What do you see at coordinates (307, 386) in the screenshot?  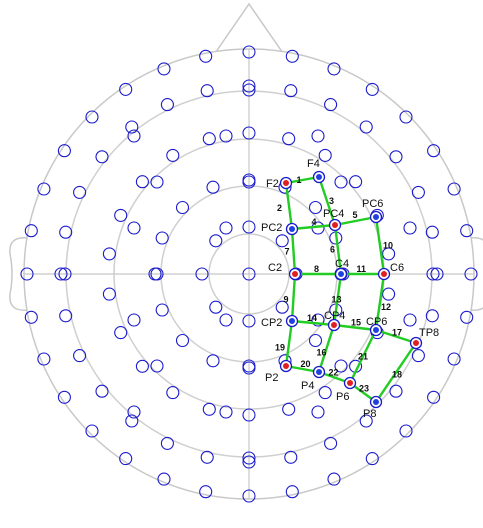 I see `electrode-label-p4: P4` at bounding box center [307, 386].